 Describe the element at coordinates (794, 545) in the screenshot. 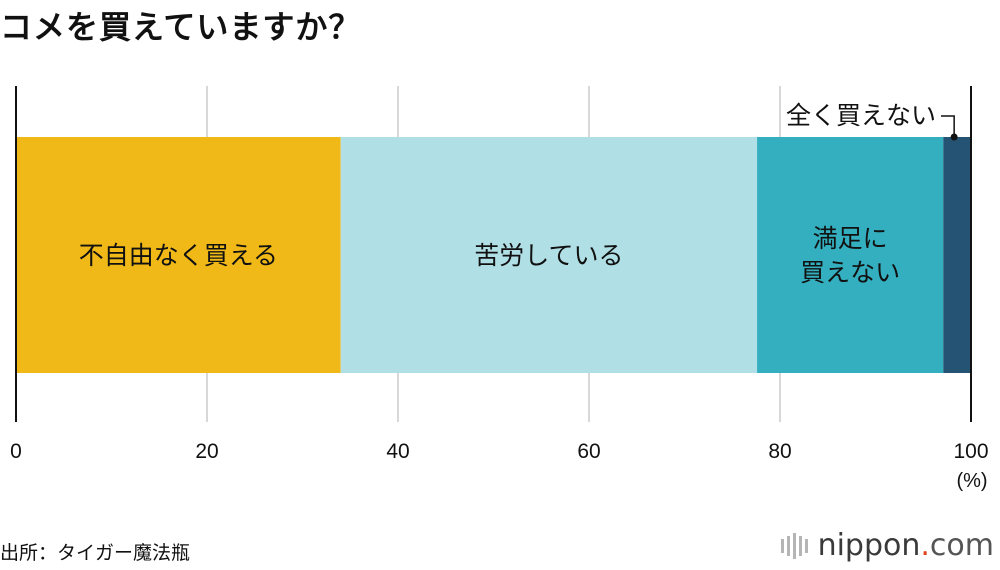

I see `logo-mark-icon` at that location.